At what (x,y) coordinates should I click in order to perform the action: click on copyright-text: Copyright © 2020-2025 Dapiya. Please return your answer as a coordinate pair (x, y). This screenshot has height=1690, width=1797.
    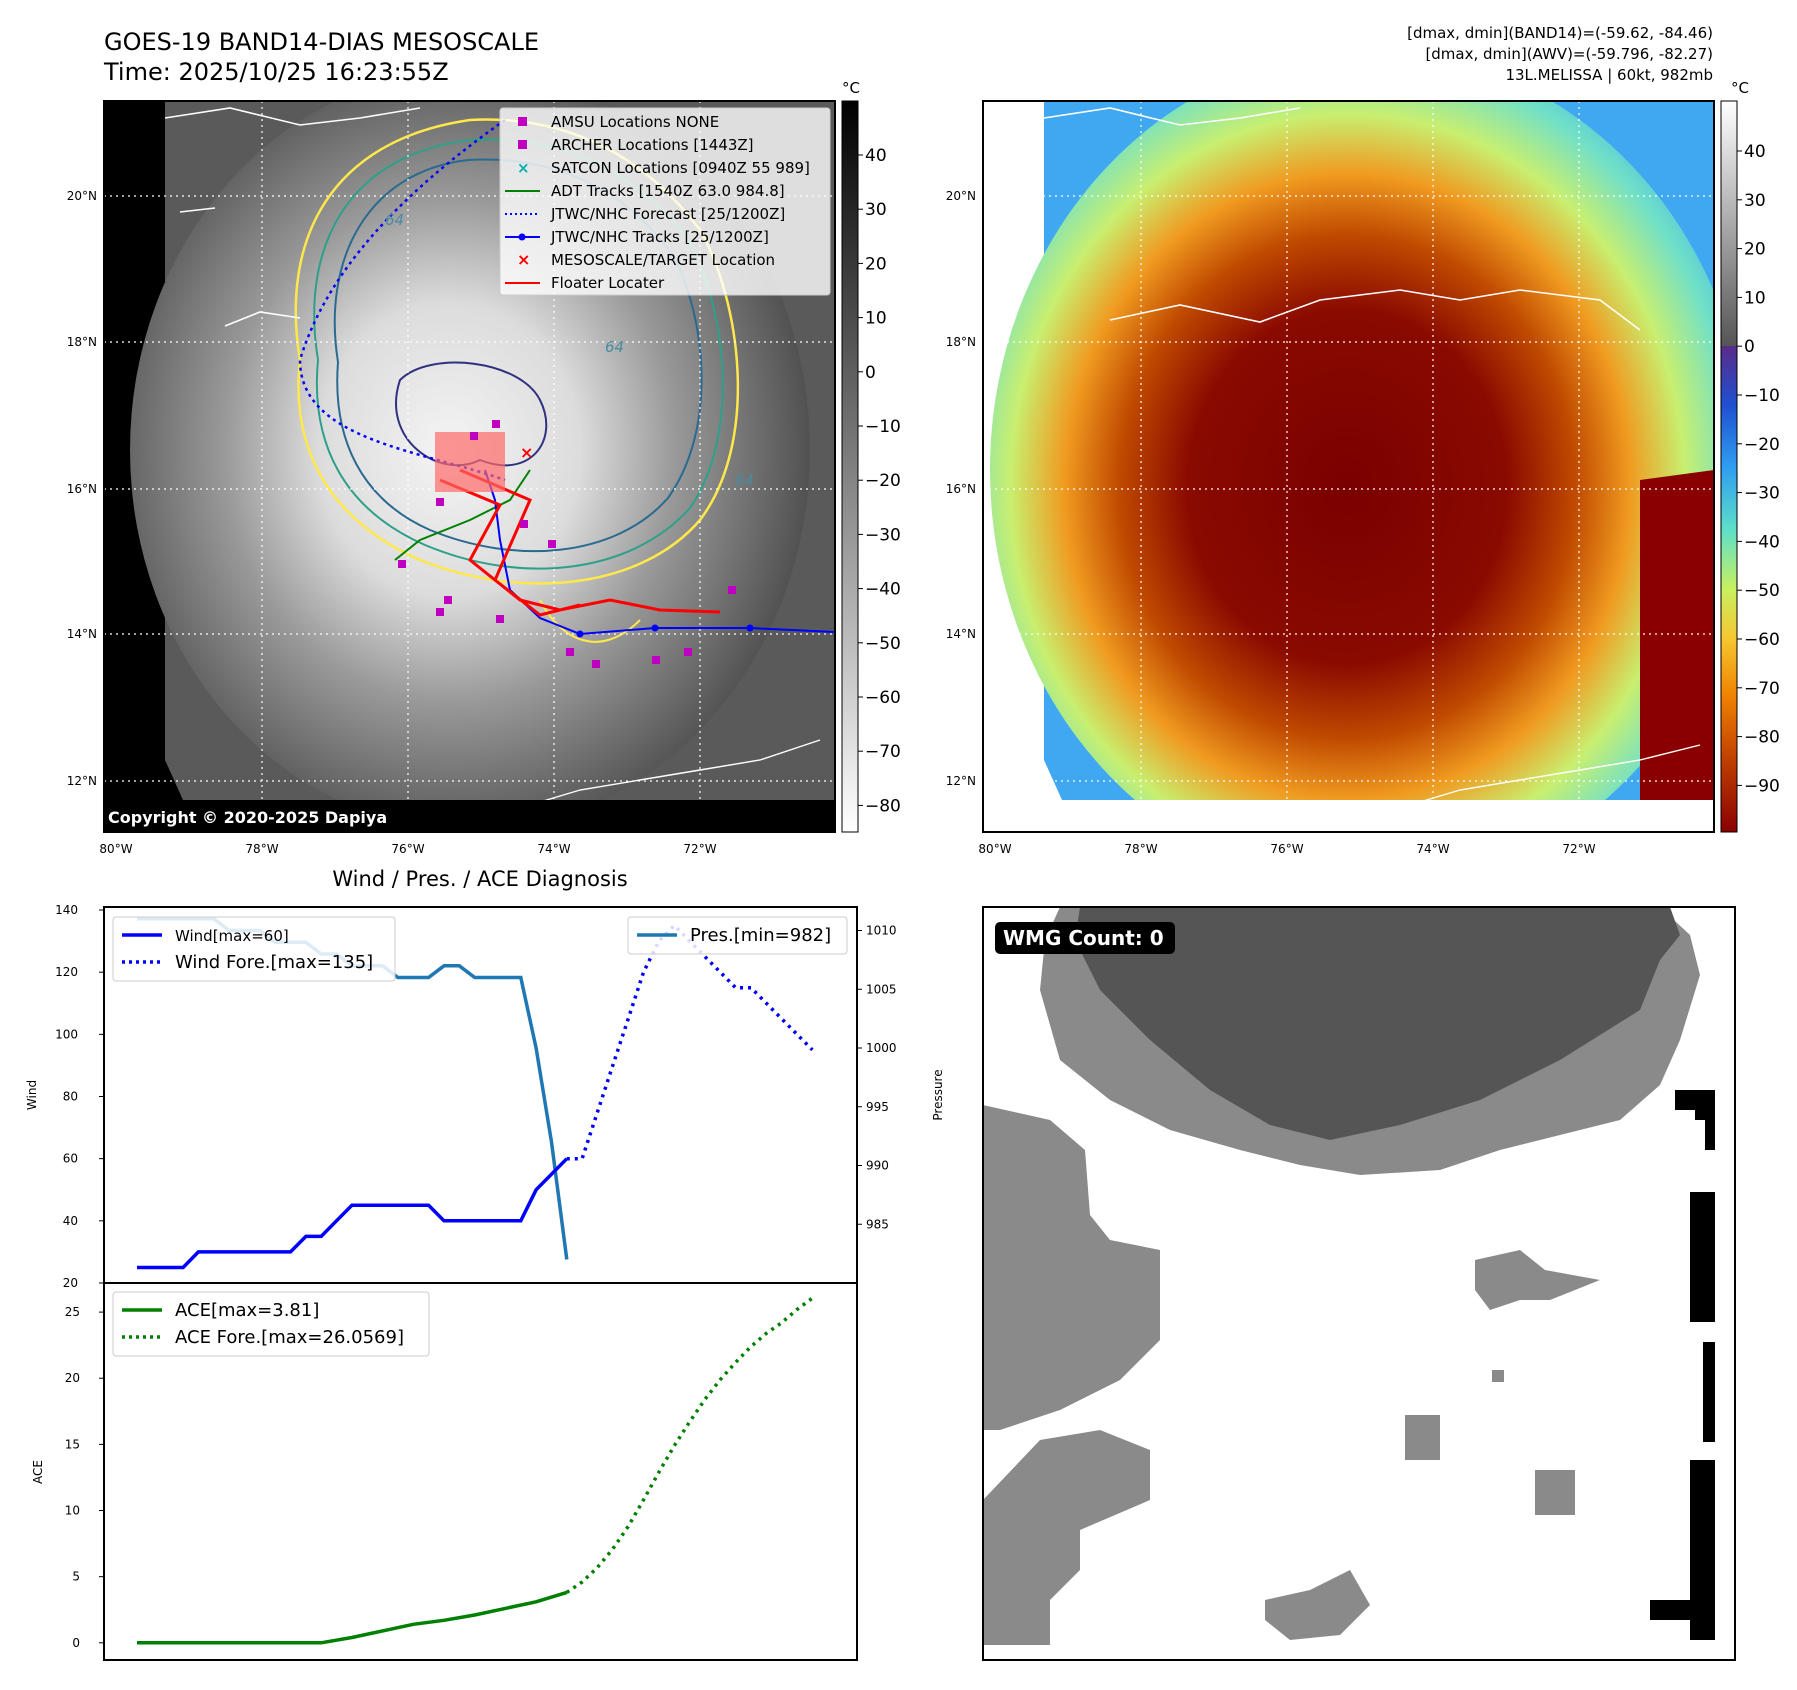
    Looking at the image, I should click on (247, 817).